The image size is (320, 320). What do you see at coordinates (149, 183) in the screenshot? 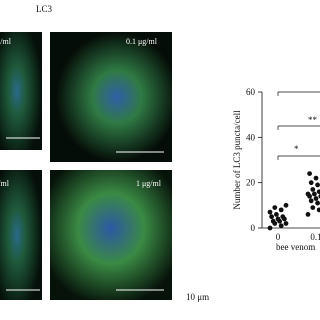
I see `panel-label: 1 μg/ml` at bounding box center [149, 183].